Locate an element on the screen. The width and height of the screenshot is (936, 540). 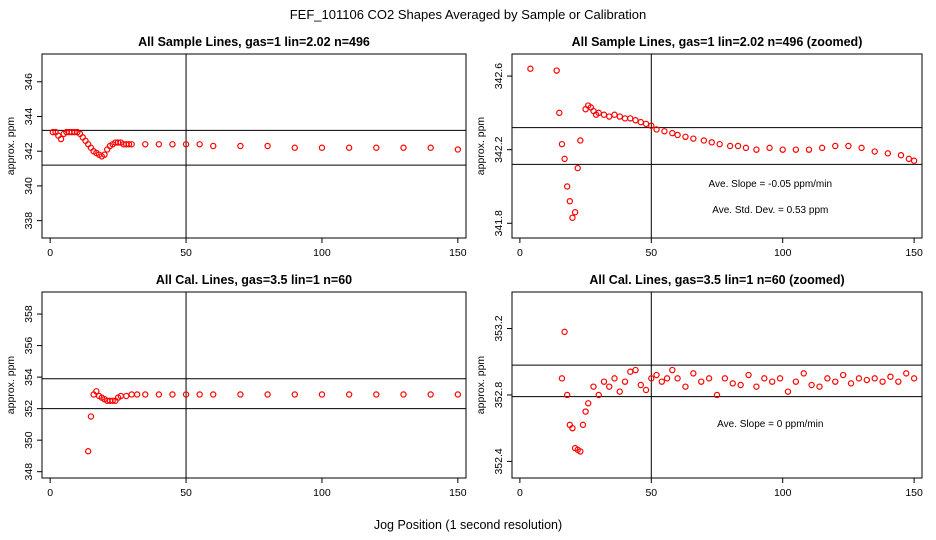
y-tick-label: 342 is located at coordinates (29, 151).